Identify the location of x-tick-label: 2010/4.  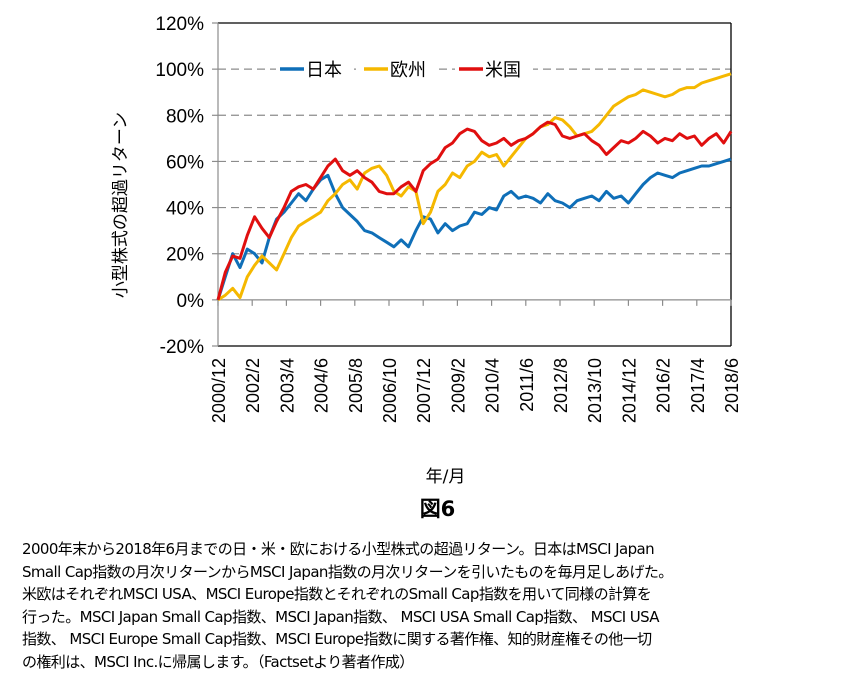
(493, 385).